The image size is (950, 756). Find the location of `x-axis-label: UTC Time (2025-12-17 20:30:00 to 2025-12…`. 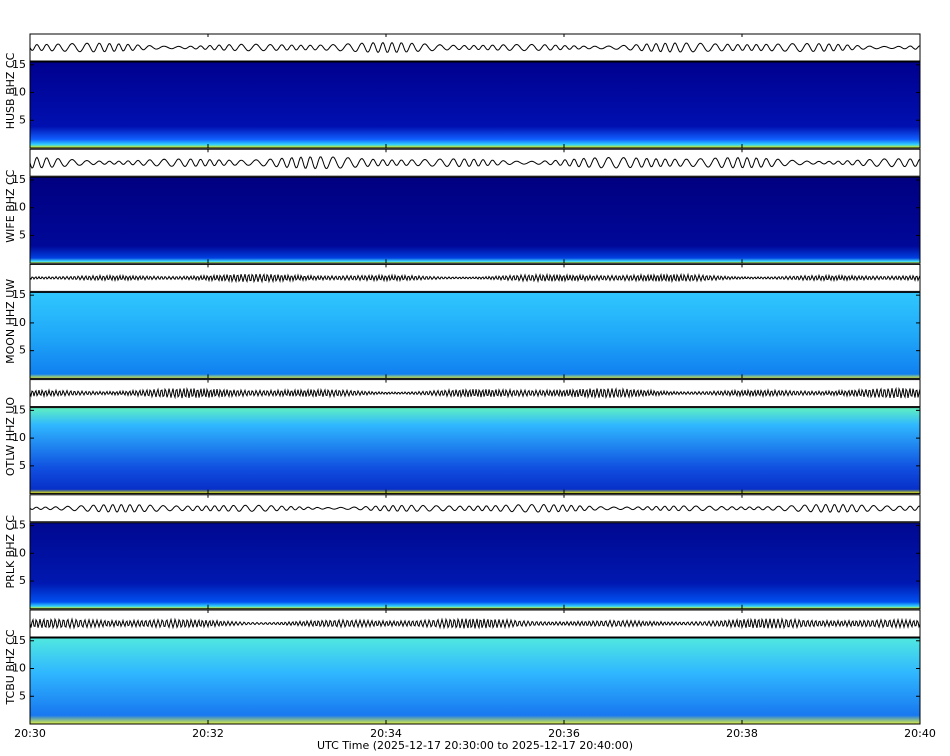

x-axis-label: UTC Time (2025-12-17 20:30:00 to 2025-12… is located at coordinates (475, 745).